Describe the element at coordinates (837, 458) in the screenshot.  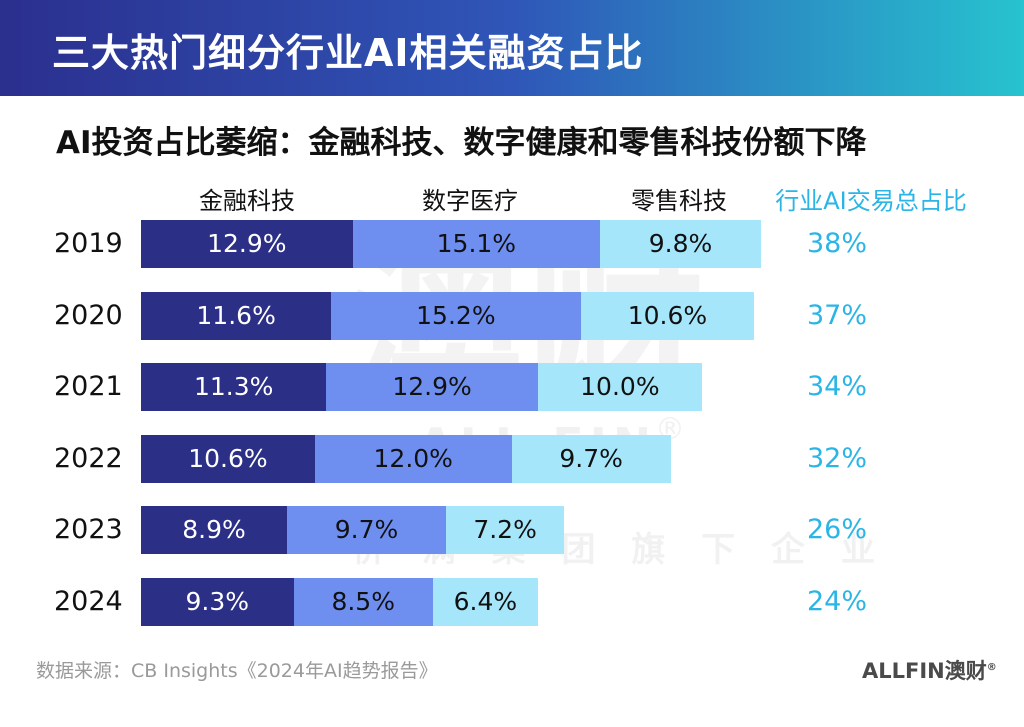
I see `total-share-2022: 32%` at that location.